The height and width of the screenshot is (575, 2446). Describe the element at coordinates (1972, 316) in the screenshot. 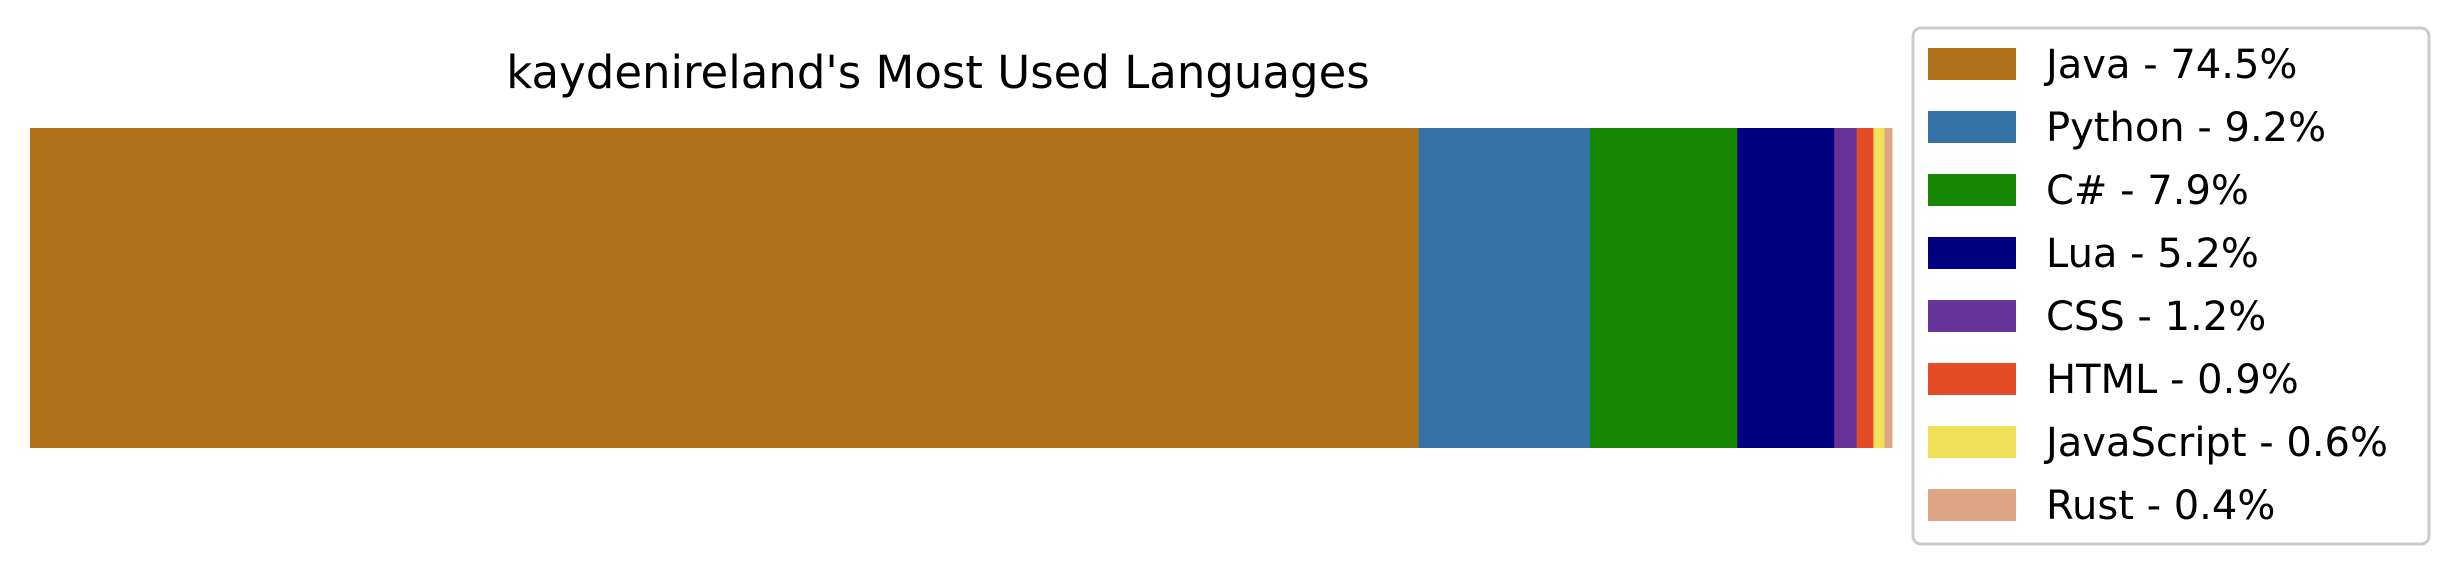

I see `legend-swatch-css` at that location.